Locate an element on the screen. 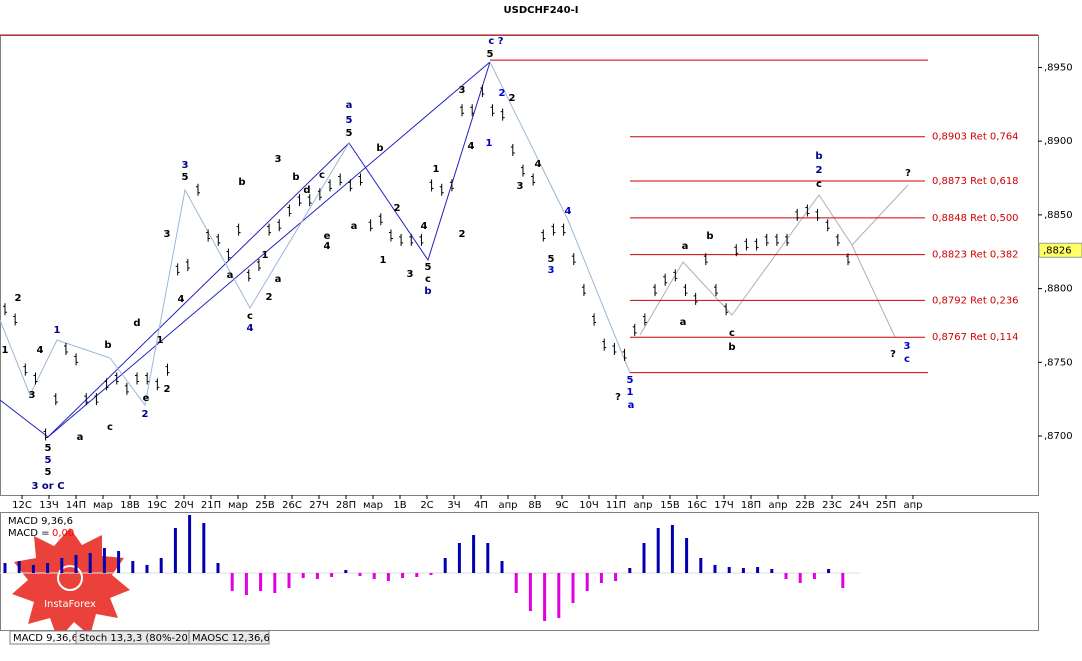 The width and height of the screenshot is (1082, 661). macd-value: 0,00 is located at coordinates (63, 533).